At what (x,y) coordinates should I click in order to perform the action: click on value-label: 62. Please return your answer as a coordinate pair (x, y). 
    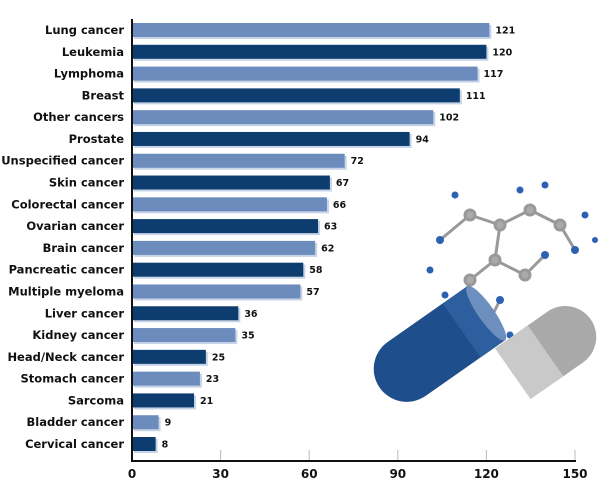
    Looking at the image, I should click on (327, 248).